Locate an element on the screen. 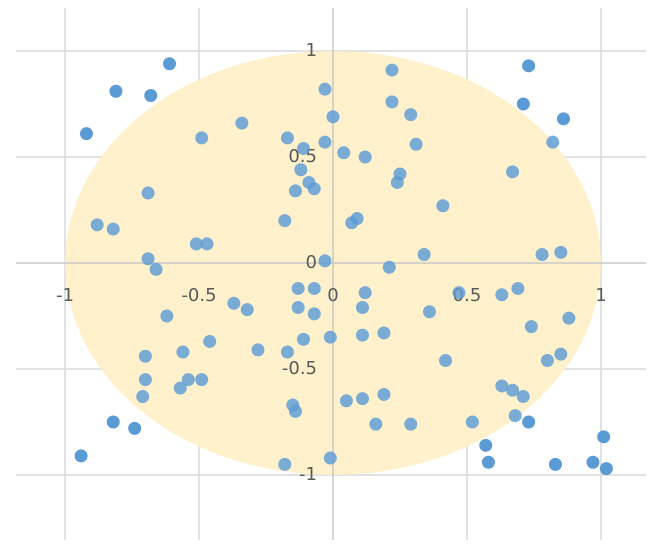  x-tick-label: -1 is located at coordinates (65, 295).